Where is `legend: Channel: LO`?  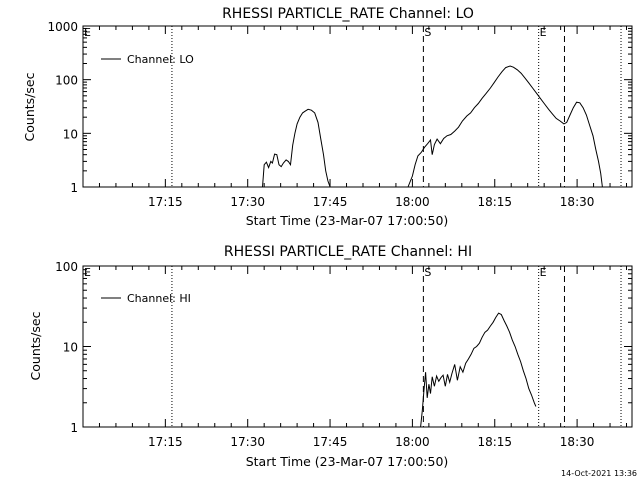 legend: Channel: LO is located at coordinates (147, 59).